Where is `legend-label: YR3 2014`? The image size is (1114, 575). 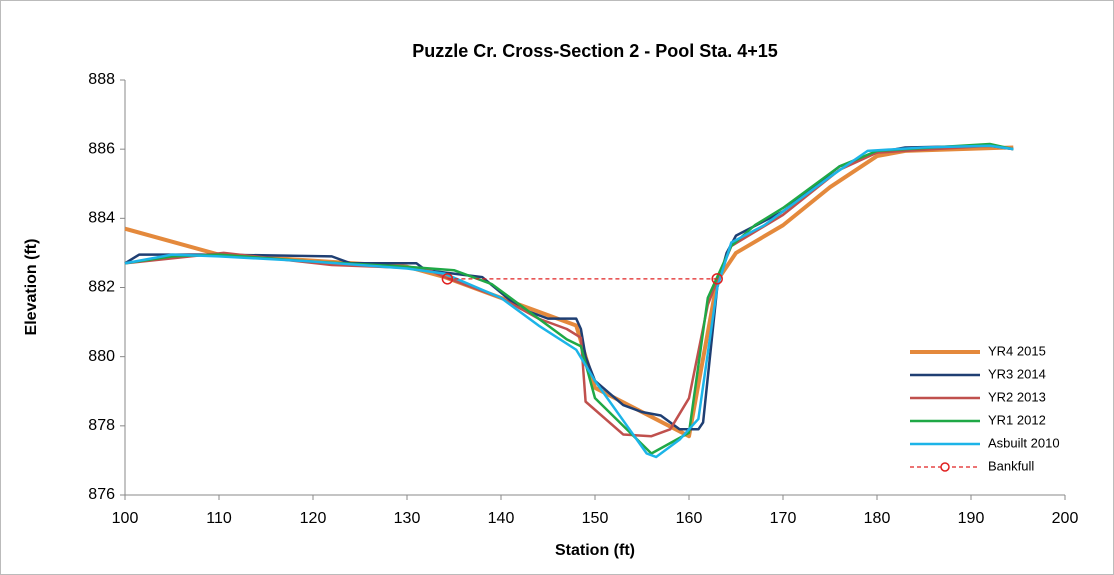 legend-label: YR3 2014 is located at coordinates (1017, 373).